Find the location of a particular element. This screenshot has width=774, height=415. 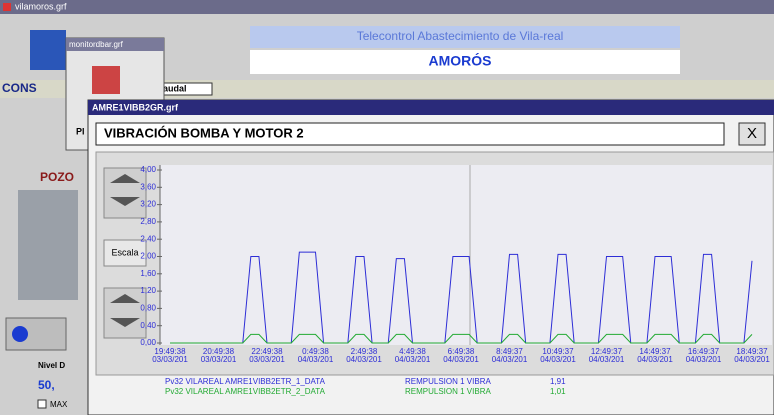

chart-title-box is located at coordinates (410, 134).